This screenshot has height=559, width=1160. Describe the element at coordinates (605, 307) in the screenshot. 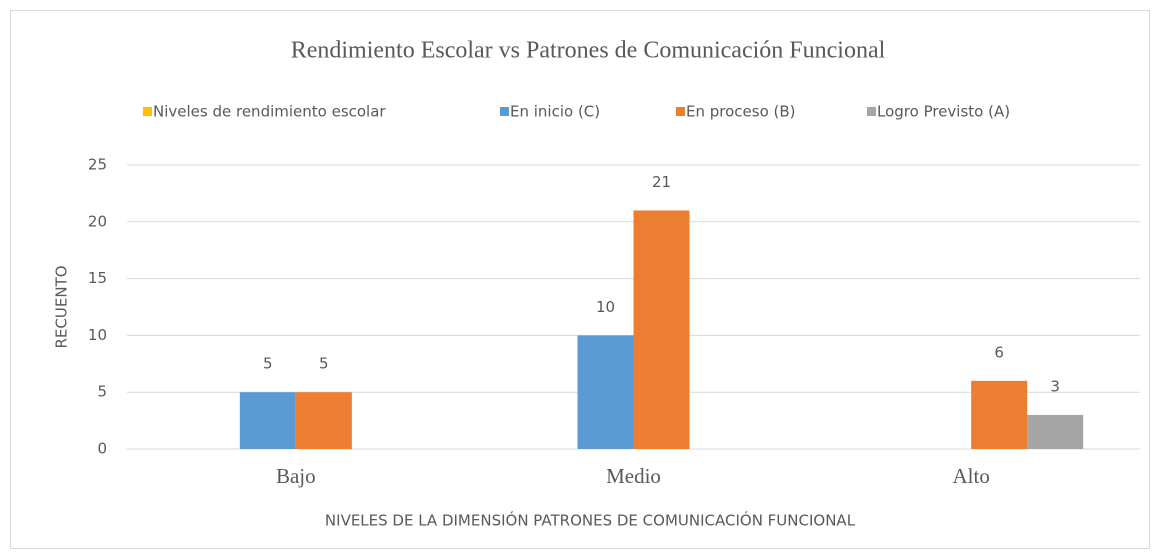

I see `data-label: 10` at that location.